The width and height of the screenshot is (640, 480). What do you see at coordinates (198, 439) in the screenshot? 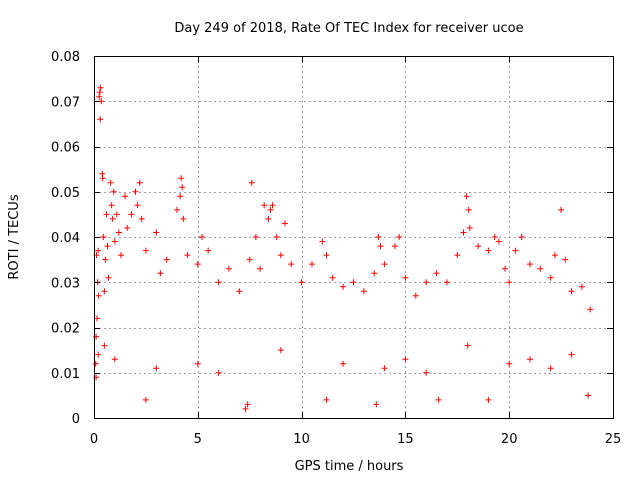
I see `x-tick-label: 5` at bounding box center [198, 439].